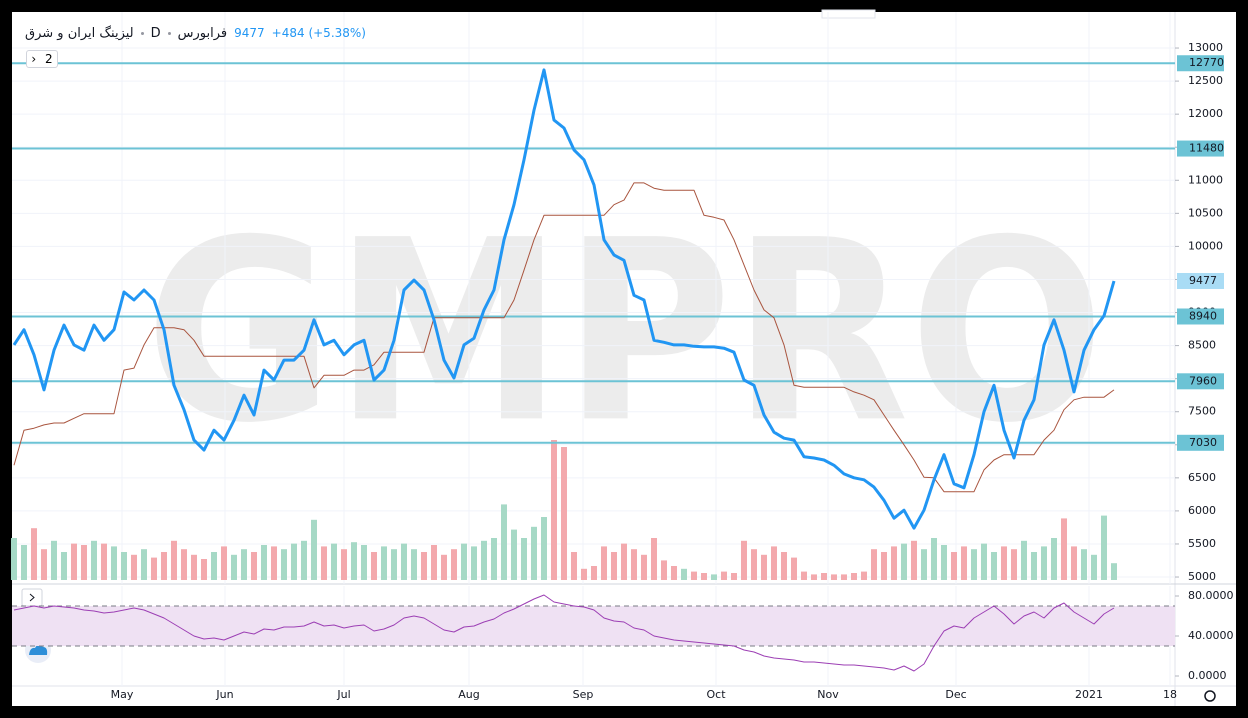 The image size is (1248, 718). What do you see at coordinates (1207, 675) in the screenshot?
I see `y-tick-label: 0.0000` at bounding box center [1207, 675].